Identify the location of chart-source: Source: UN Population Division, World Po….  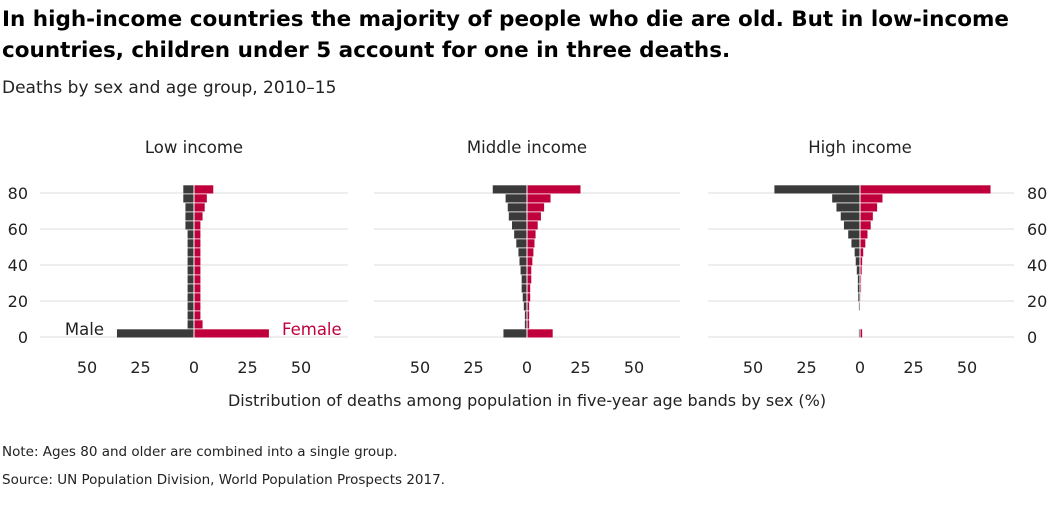
(223, 480).